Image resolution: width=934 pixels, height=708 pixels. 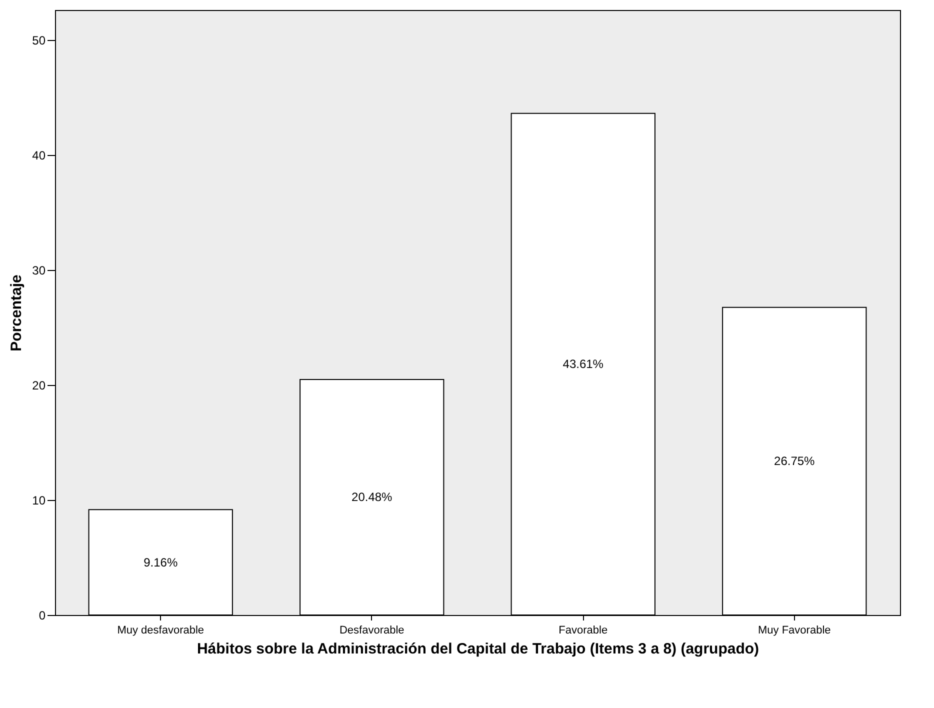 What do you see at coordinates (17, 313) in the screenshot?
I see `y-axis-title: Porcentaje` at bounding box center [17, 313].